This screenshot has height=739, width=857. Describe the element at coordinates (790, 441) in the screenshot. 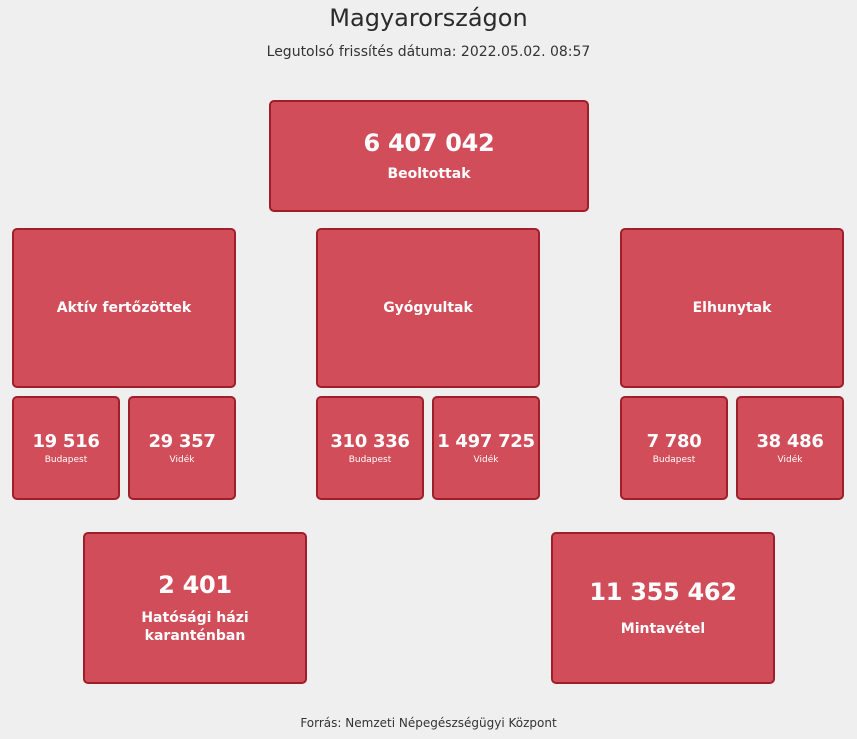

I see `deceased-countryside-value: 38 486` at that location.